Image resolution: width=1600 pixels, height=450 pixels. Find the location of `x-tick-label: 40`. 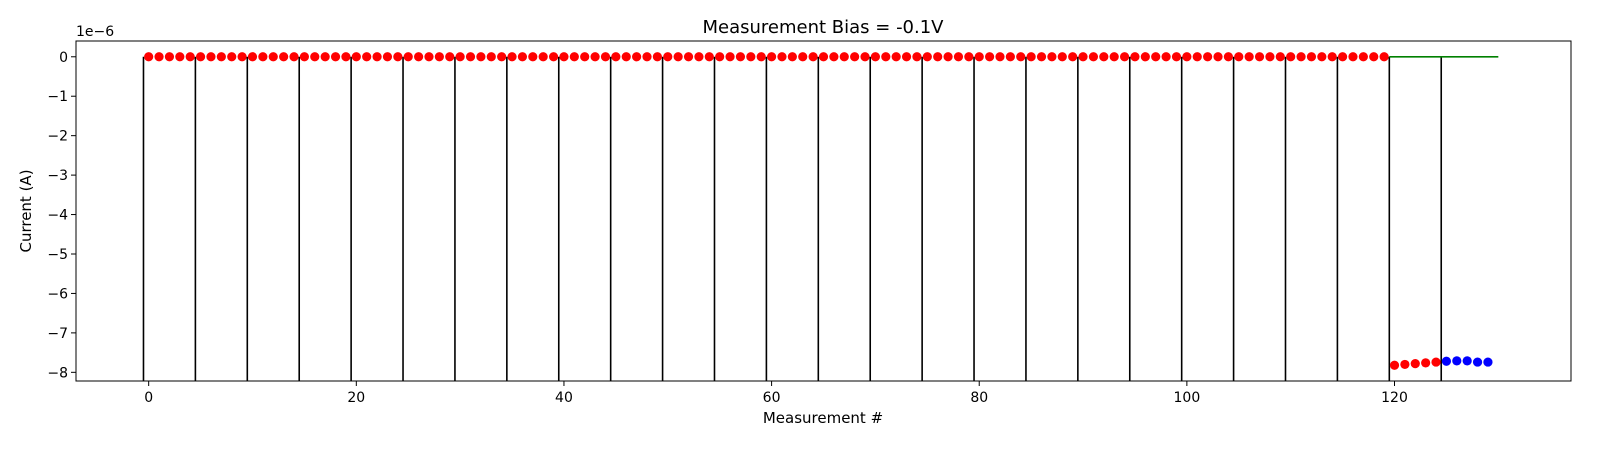

x-tick-label: 40 is located at coordinates (564, 398).